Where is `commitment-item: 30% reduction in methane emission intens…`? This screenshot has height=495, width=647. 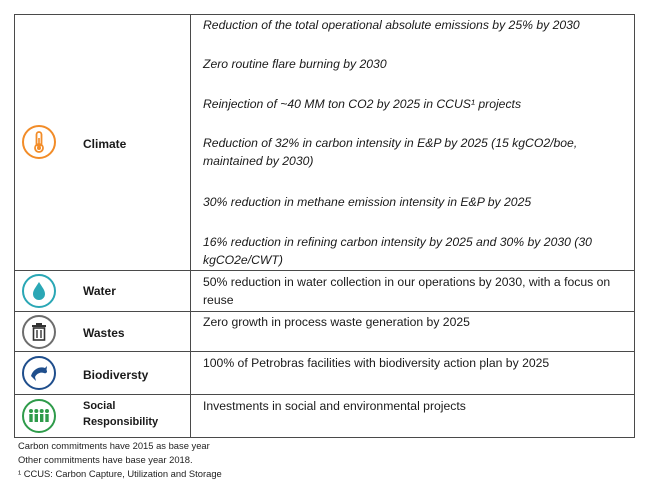 commitment-item: 30% reduction in methane emission intens… is located at coordinates (367, 202).